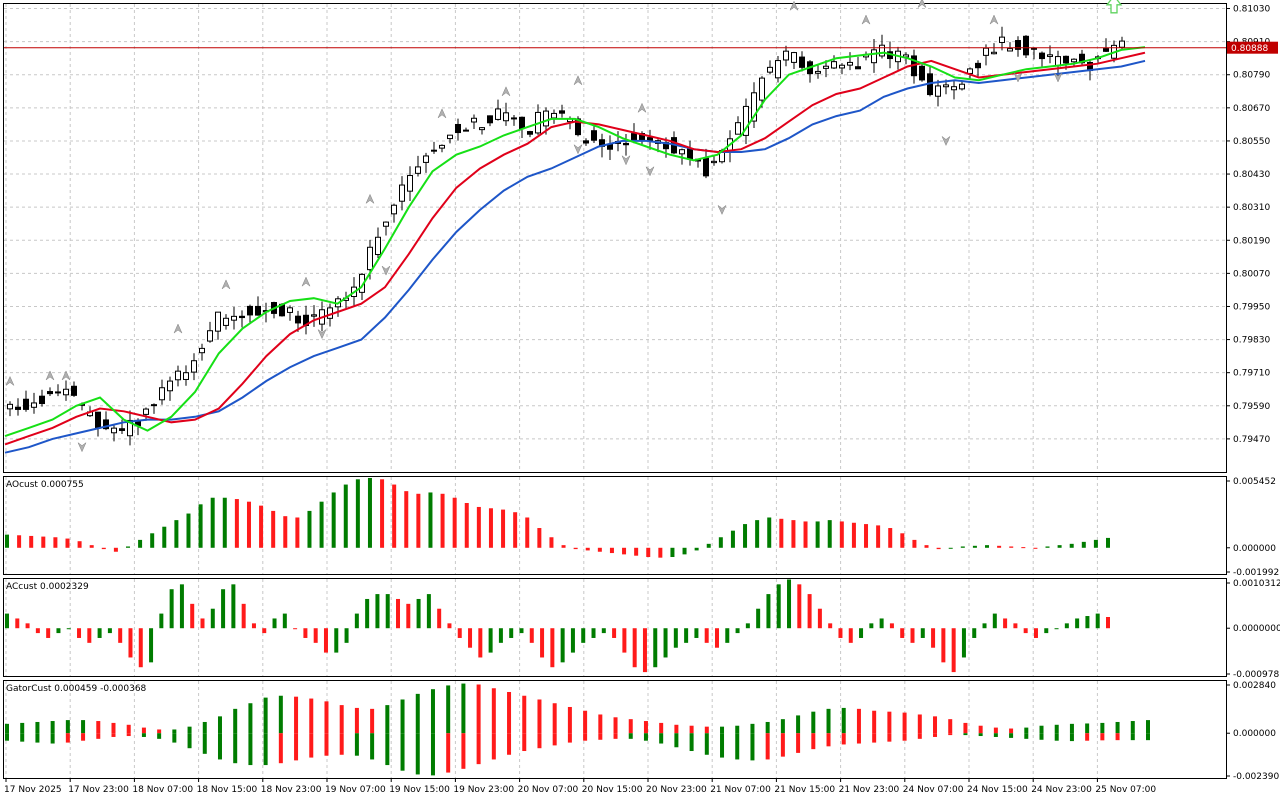 This screenshot has height=800, width=1280. What do you see at coordinates (557, 517) in the screenshot?
I see `ao-panel` at bounding box center [557, 517].